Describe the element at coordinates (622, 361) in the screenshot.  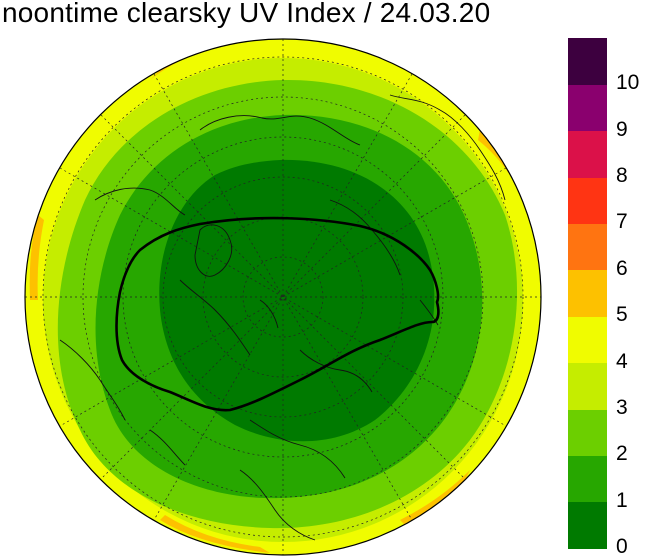
I see `colorbar-label-4: 4` at that location.